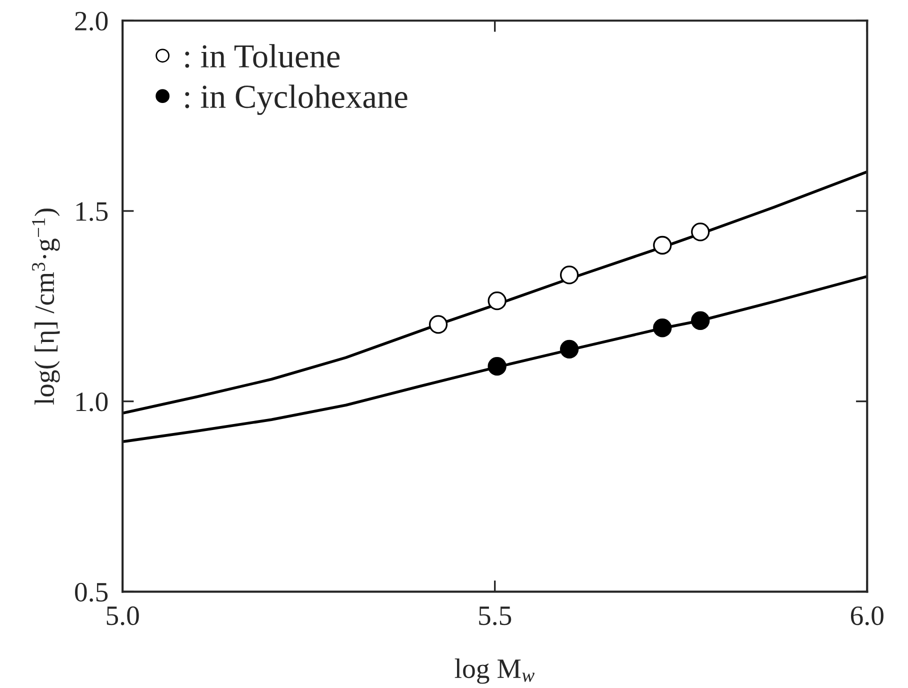 This screenshot has width=908, height=688. What do you see at coordinates (91, 21) in the screenshot?
I see `y-tick-label: 2.0` at bounding box center [91, 21].